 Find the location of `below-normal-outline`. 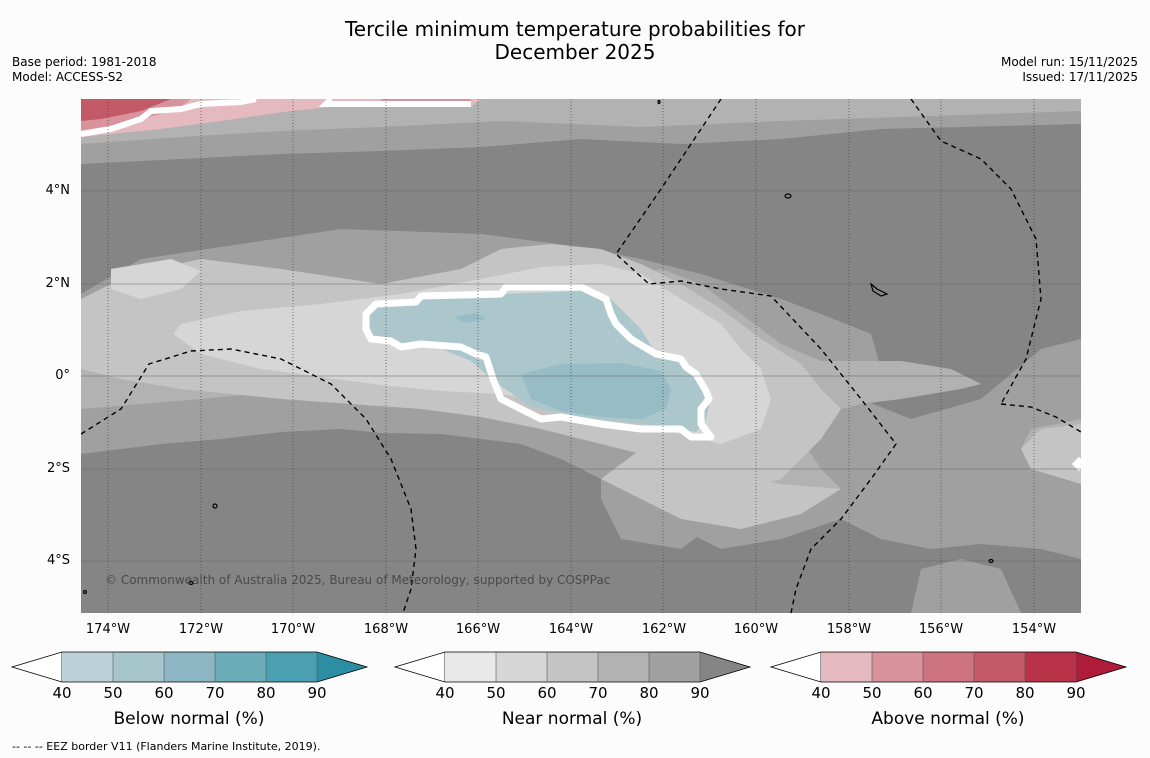

below-normal-outline is located at coordinates (538, 362).